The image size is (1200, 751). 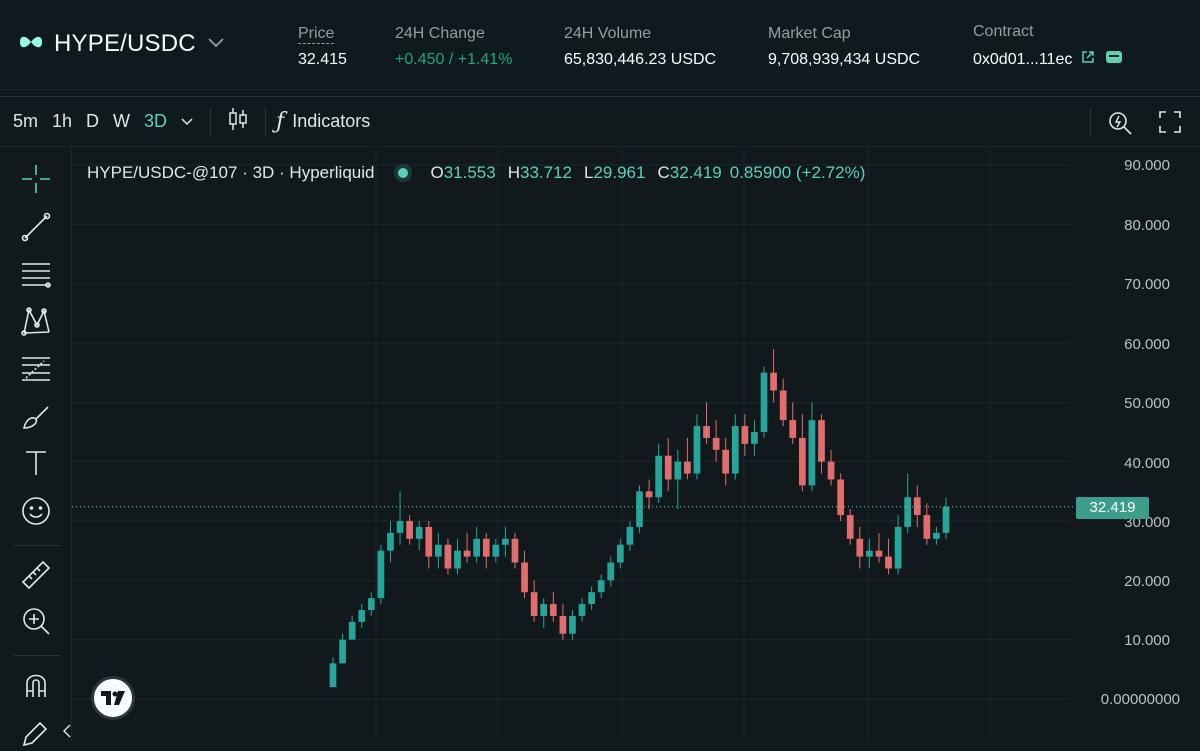 I want to click on collapse-chevron-icon, so click(x=67, y=733).